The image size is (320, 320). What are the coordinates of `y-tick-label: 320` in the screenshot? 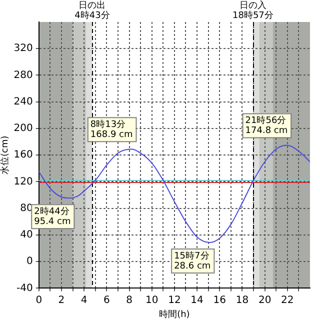 It's located at (23, 48).